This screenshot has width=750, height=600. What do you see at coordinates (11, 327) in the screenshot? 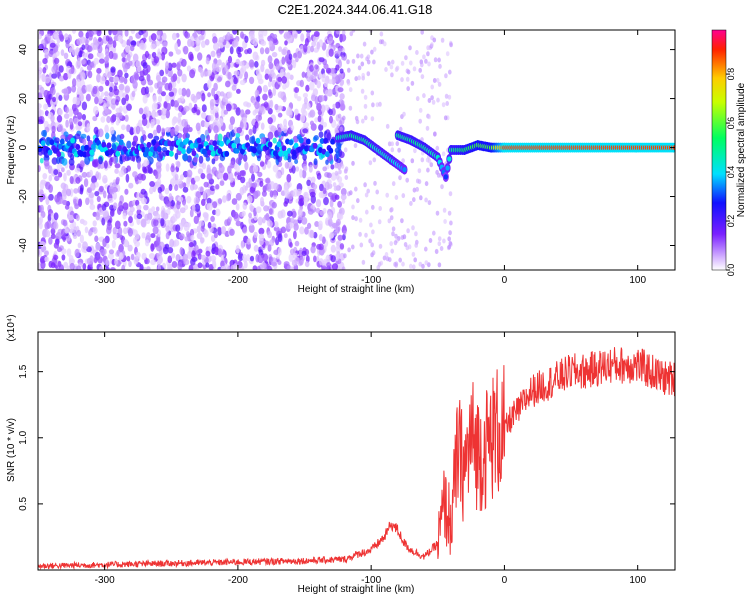
I see `snr-yunit: (x10⁴)` at bounding box center [11, 327].